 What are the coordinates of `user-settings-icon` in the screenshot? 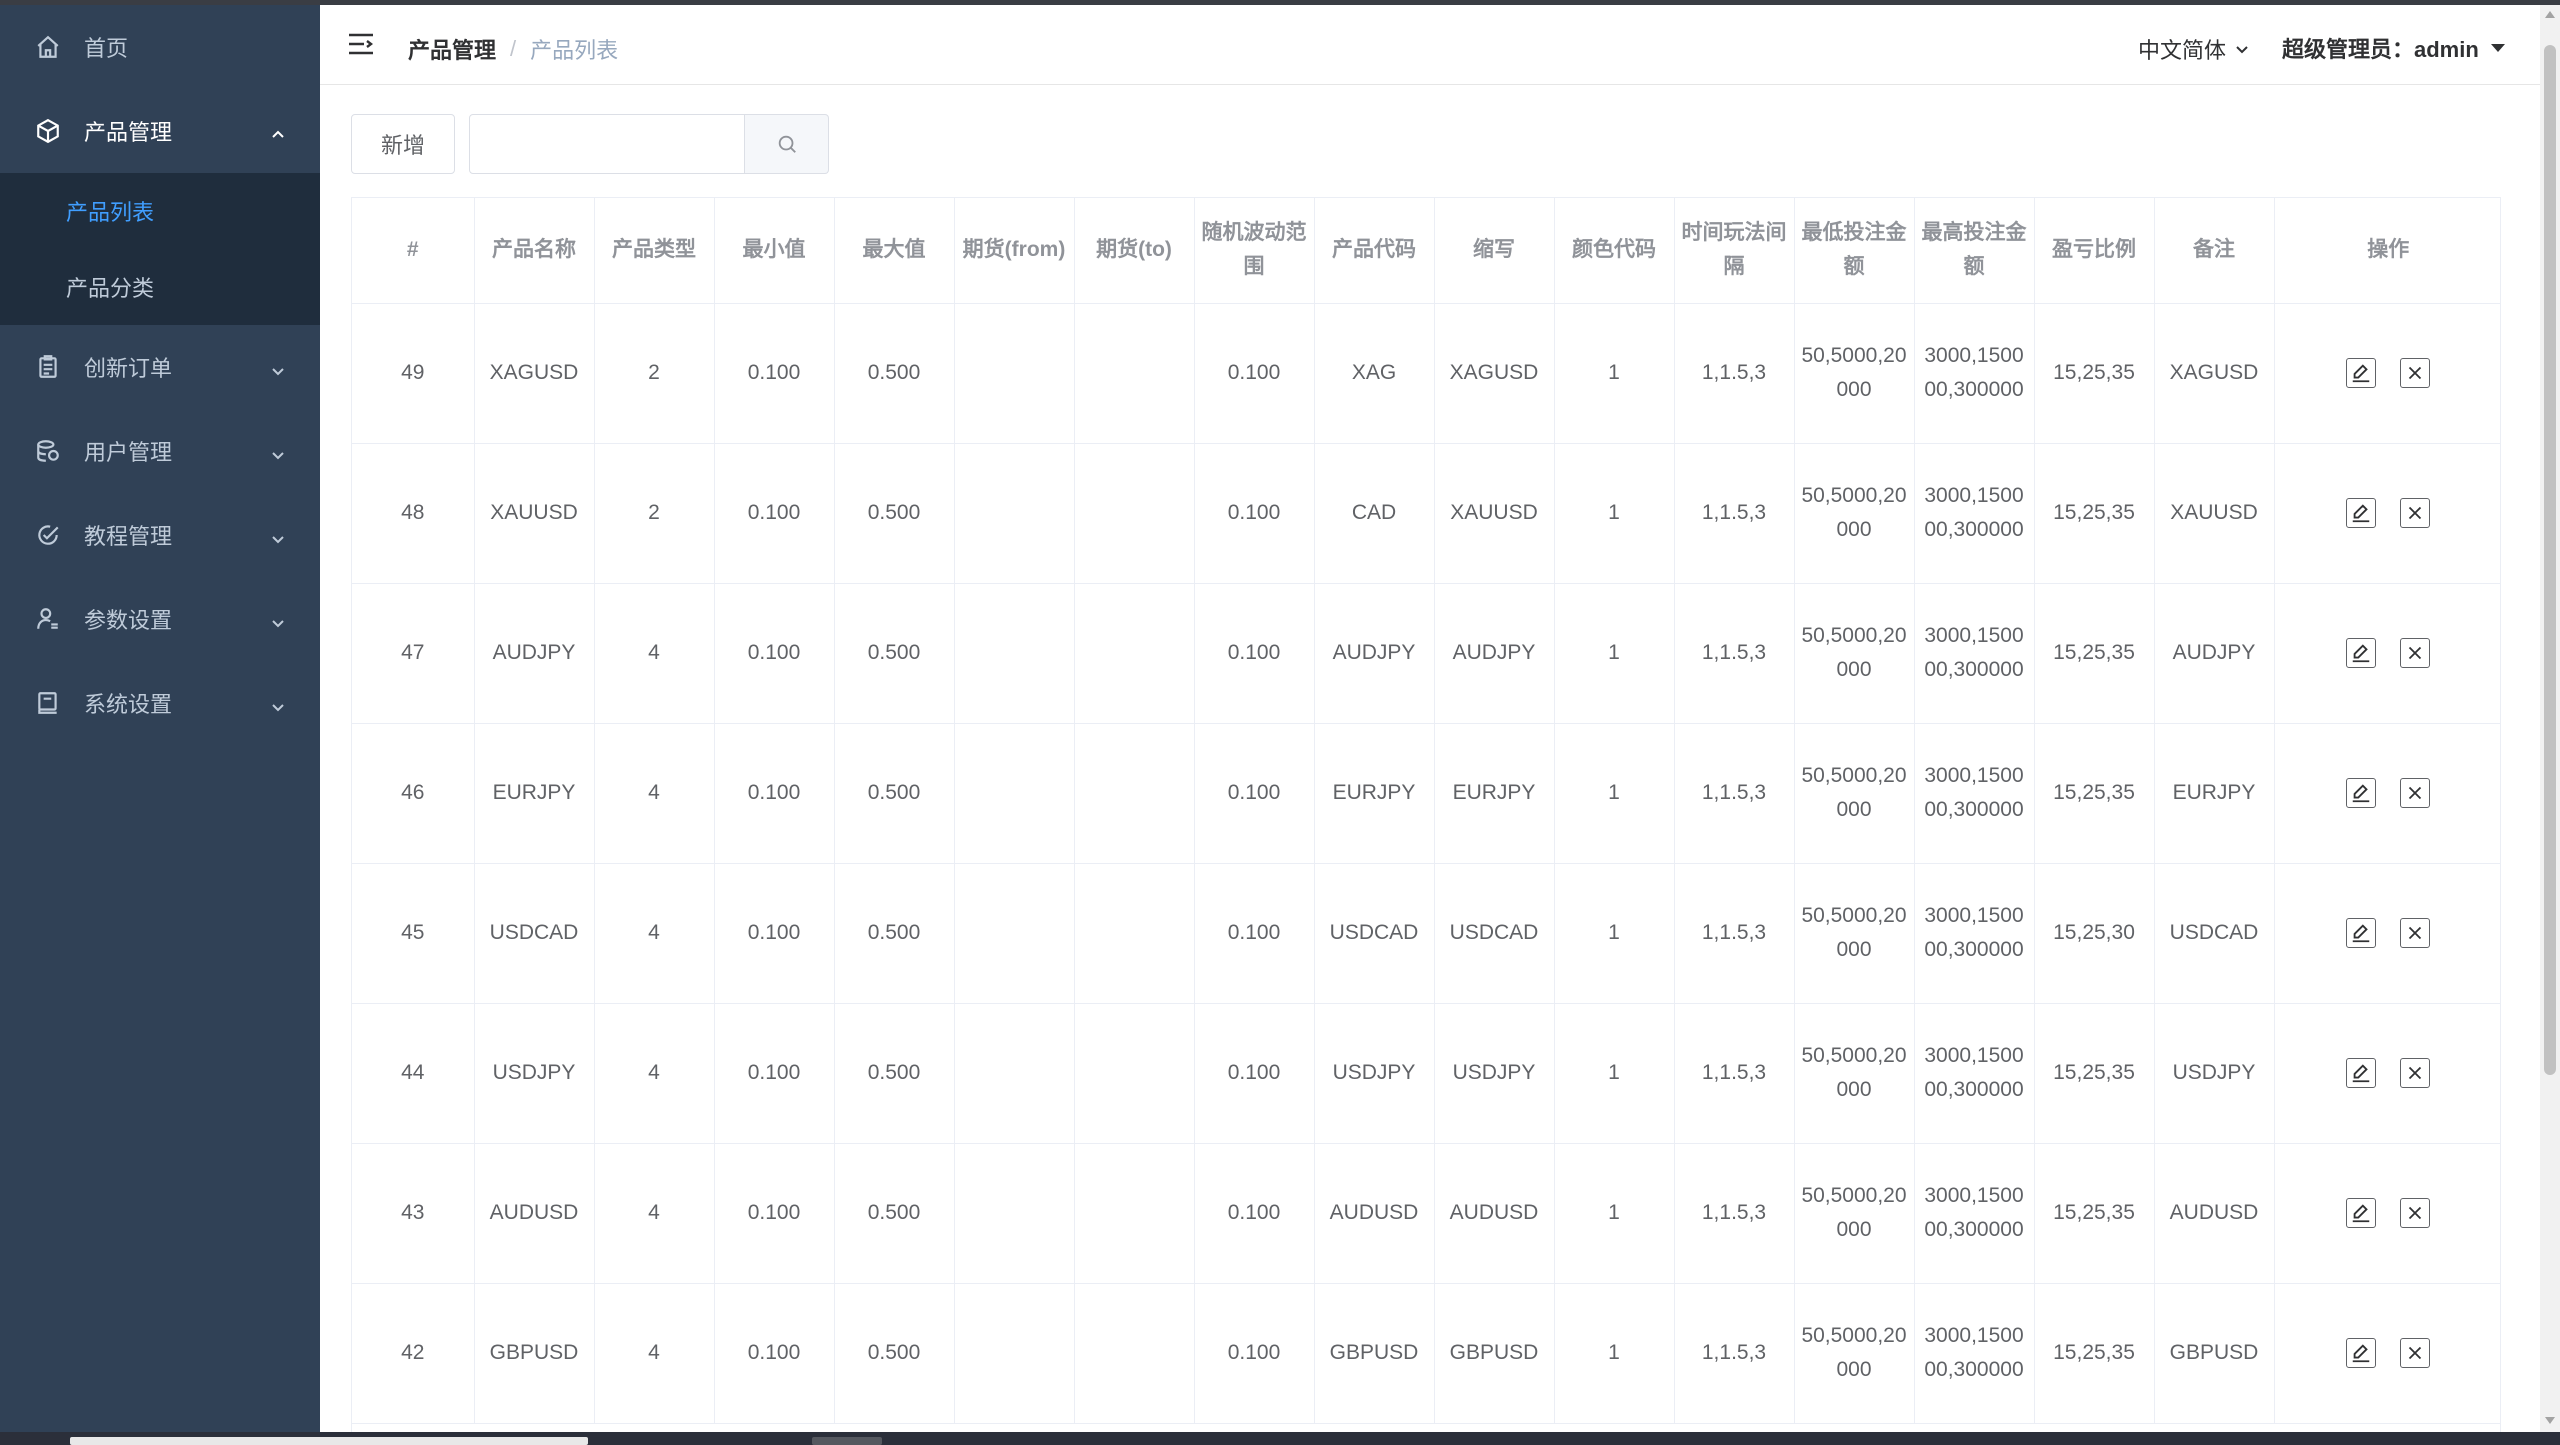 It's located at (48, 619).